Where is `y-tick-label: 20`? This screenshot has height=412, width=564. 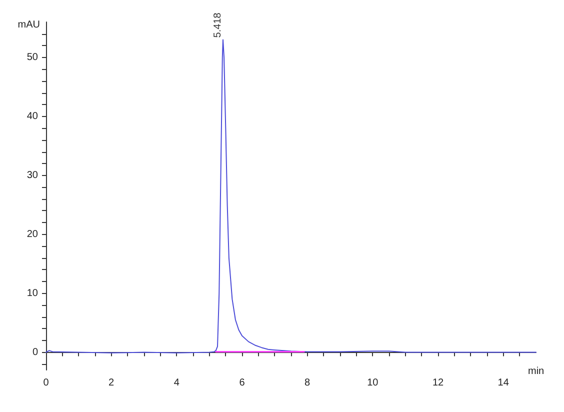
y-tick-label: 20 is located at coordinates (32, 234).